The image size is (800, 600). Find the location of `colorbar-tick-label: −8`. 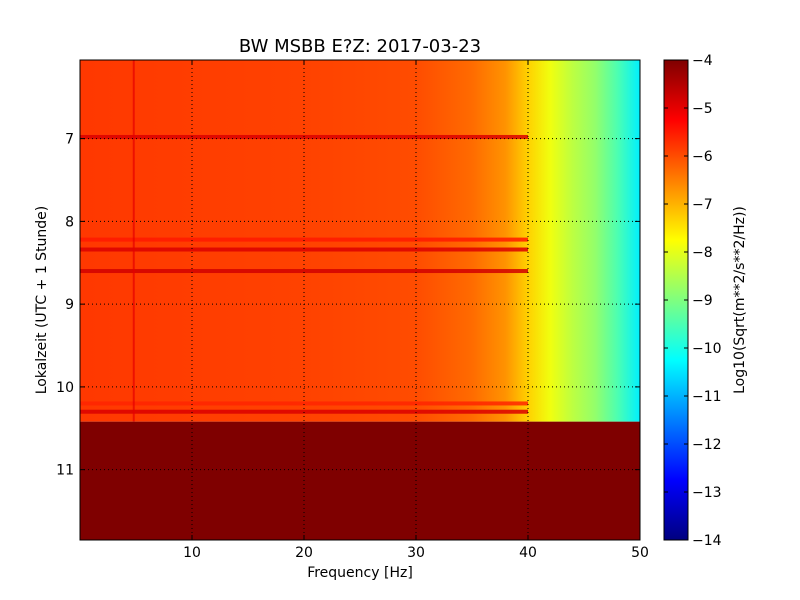

colorbar-tick-label: −8 is located at coordinates (702, 253).